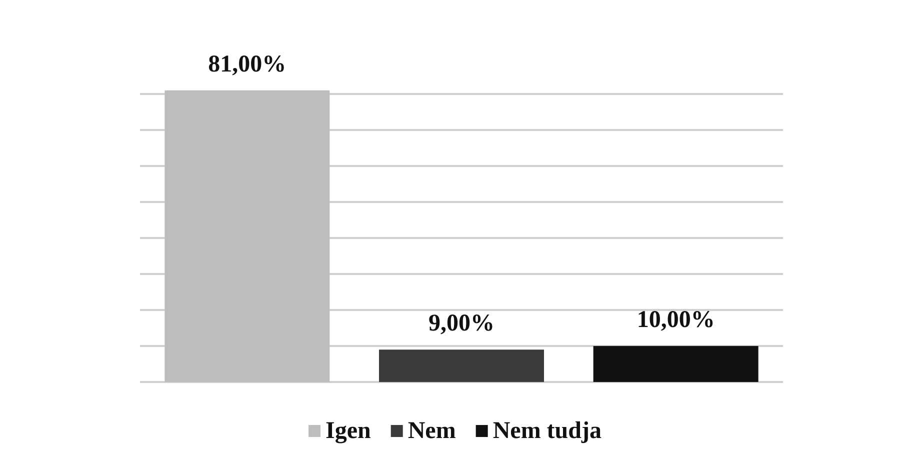 The width and height of the screenshot is (910, 458). Describe the element at coordinates (247, 64) in the screenshot. I see `data-label: 81,00%` at that location.